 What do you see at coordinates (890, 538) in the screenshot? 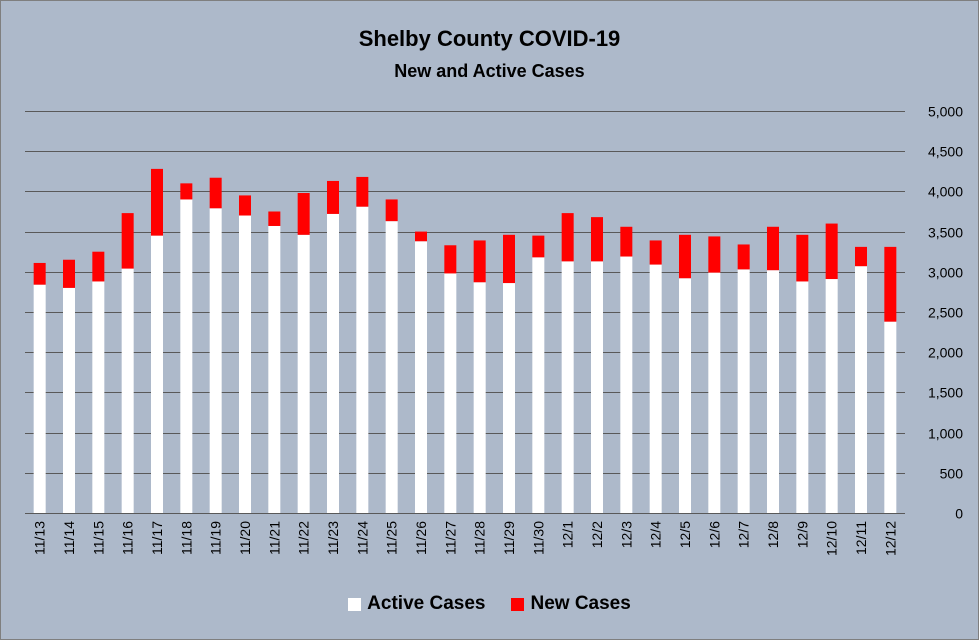
I see `x-tick-label: 12/12` at bounding box center [890, 538].